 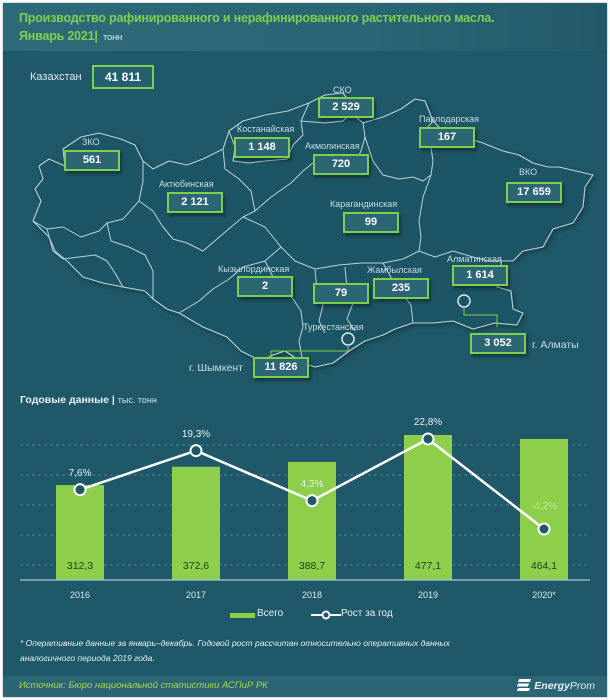 What do you see at coordinates (195, 202) in the screenshot?
I see `region-value-aktobe: 2 121` at bounding box center [195, 202].